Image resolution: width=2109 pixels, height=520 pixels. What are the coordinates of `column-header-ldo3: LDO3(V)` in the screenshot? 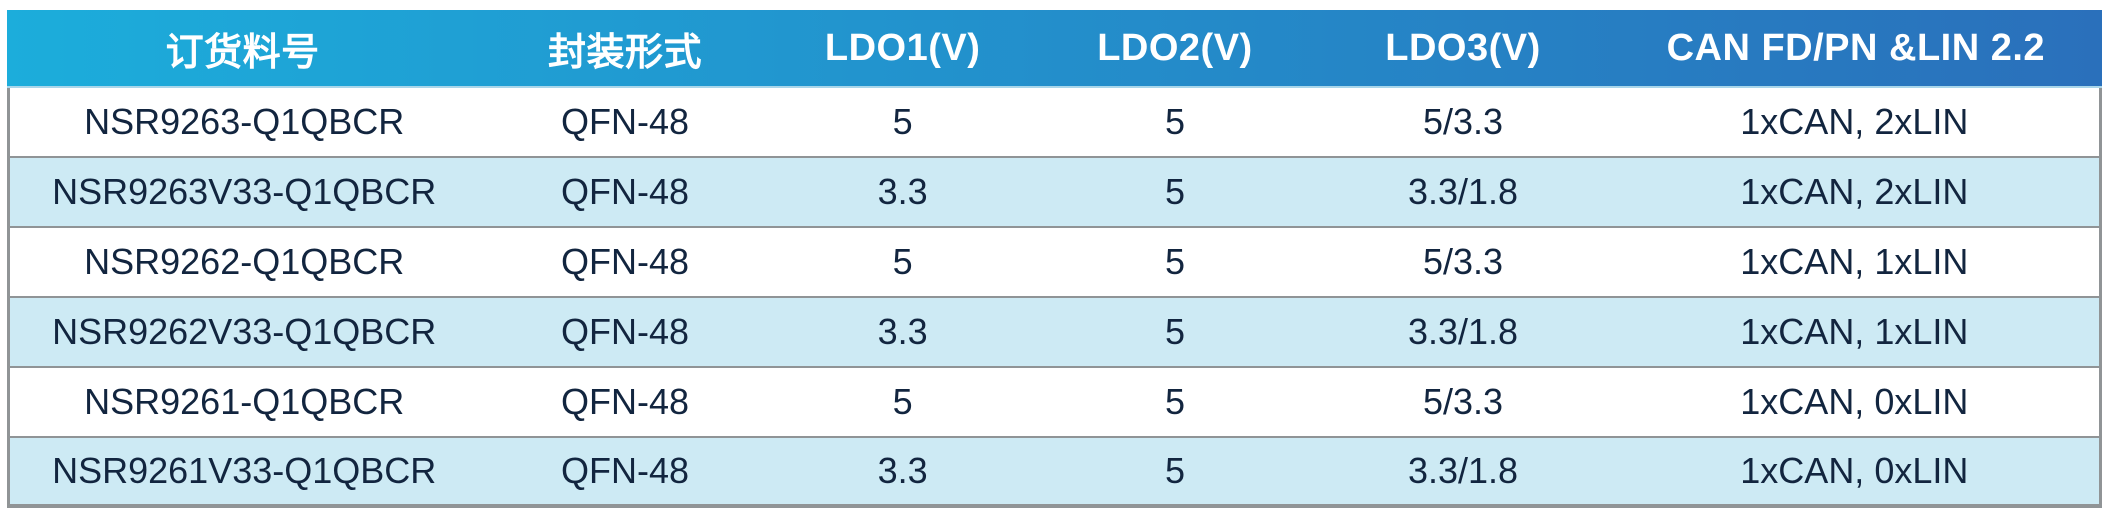 It's located at (1463, 49).